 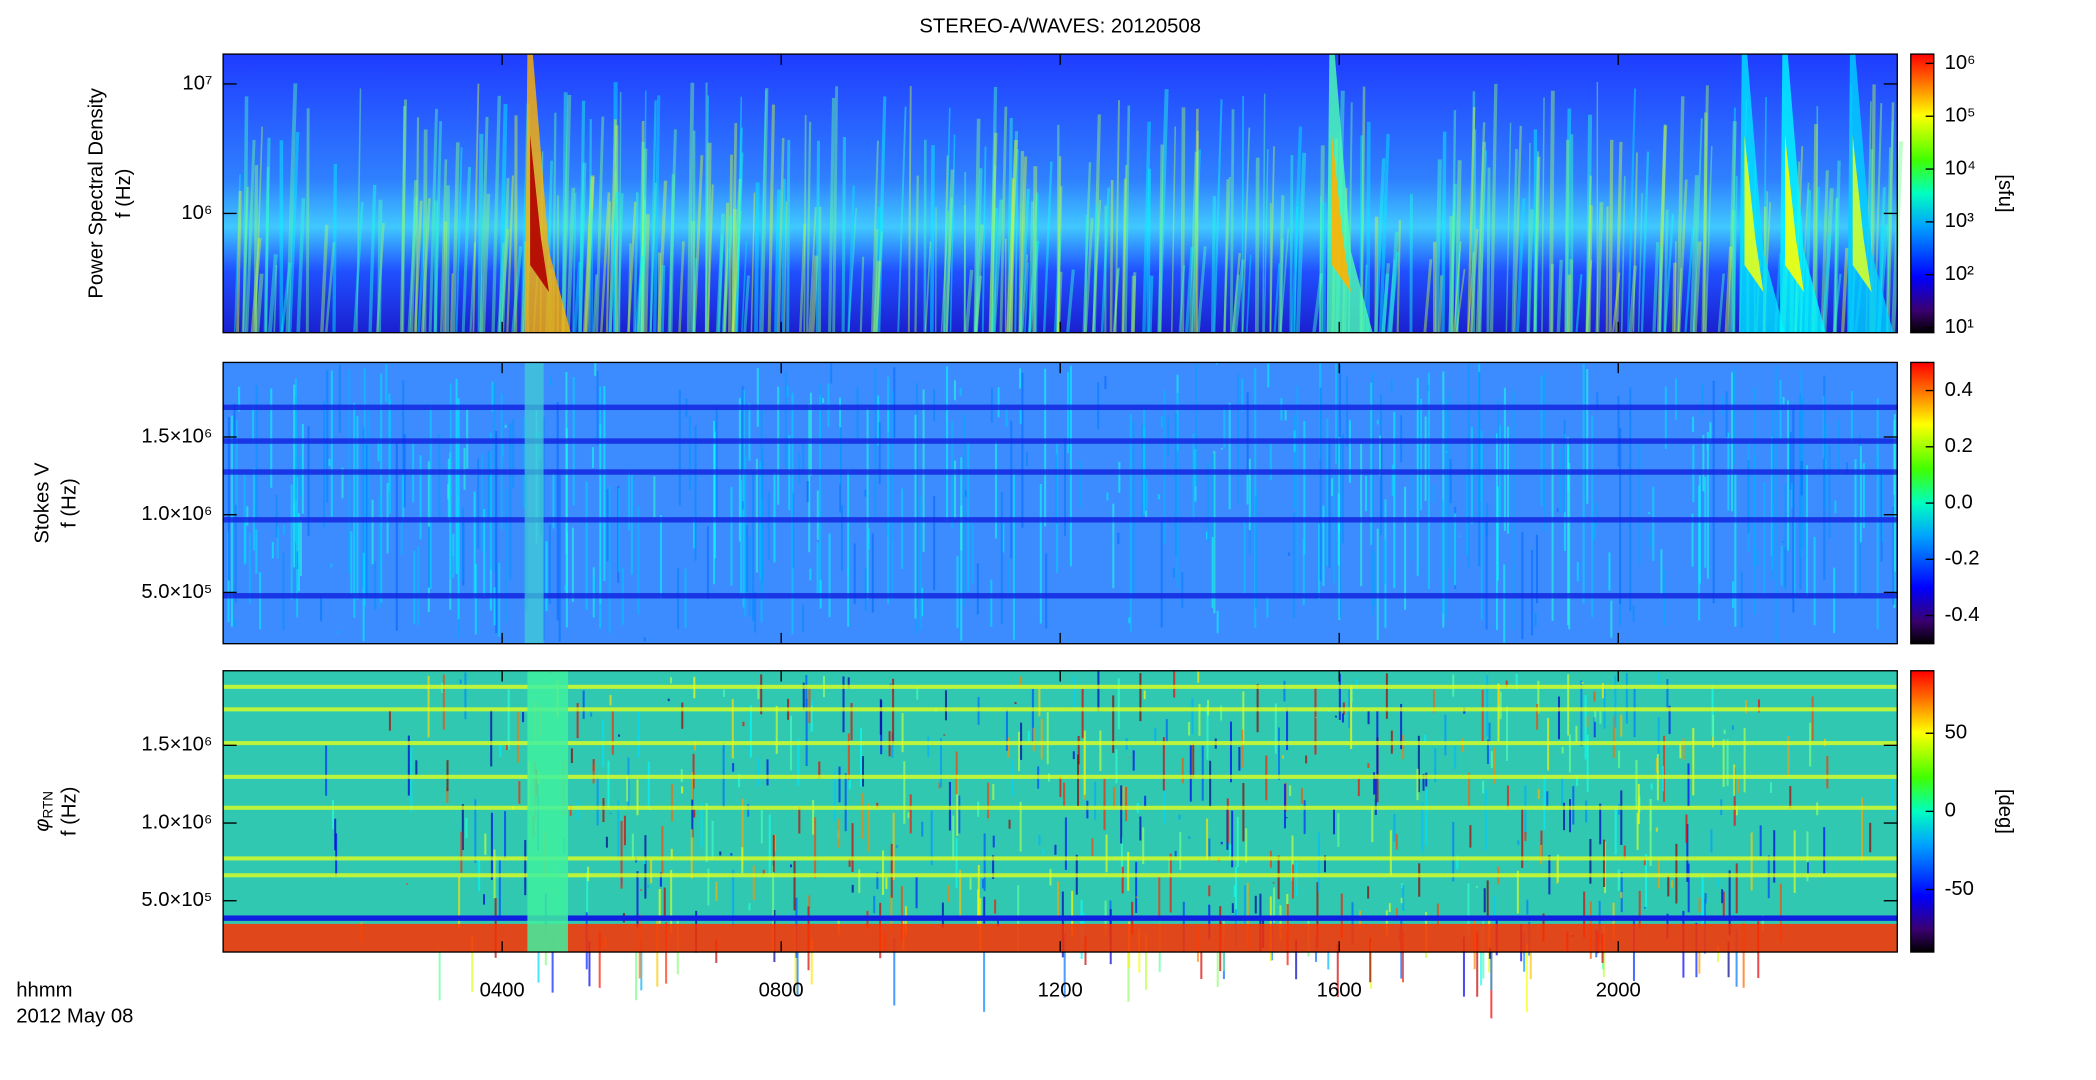 I want to click on y-axis-label: f (Hz), so click(x=70, y=503).